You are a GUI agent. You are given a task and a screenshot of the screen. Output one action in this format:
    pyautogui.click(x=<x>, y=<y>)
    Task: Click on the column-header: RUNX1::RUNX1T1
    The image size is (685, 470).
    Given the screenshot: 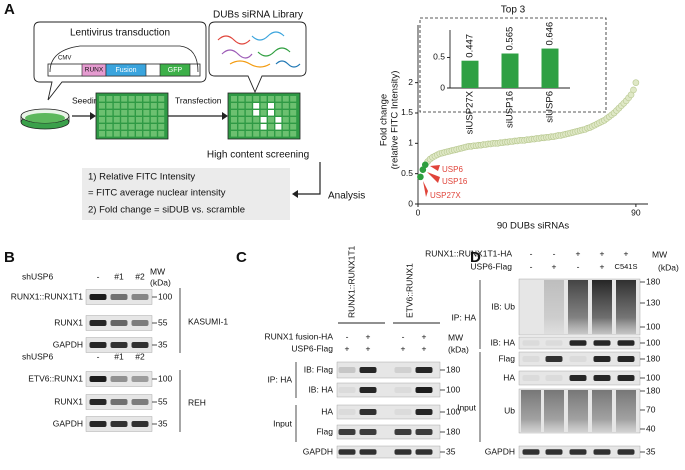 What is the action you would take?
    pyautogui.click(x=351, y=281)
    